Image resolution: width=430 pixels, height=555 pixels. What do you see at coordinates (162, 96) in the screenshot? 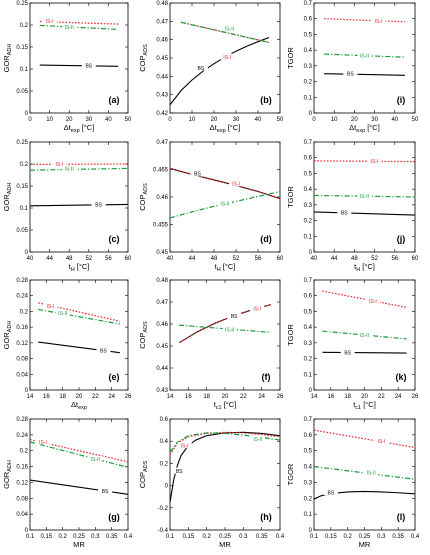
I see `y-tick-label: 0.43` at bounding box center [162, 96].